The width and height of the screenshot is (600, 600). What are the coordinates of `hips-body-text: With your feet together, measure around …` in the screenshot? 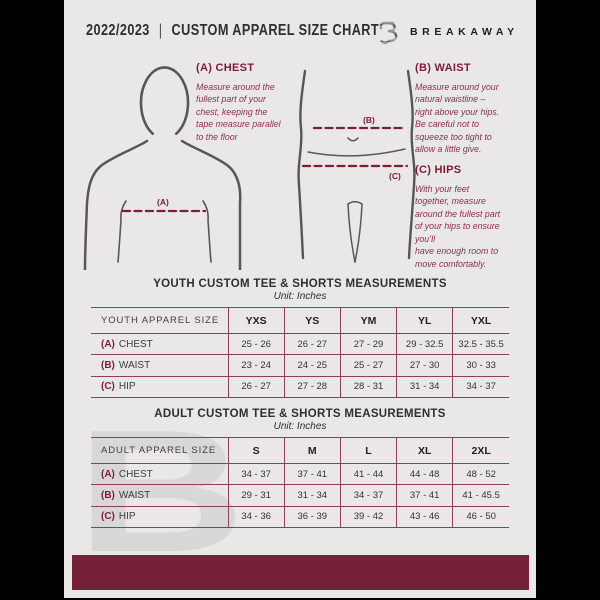 It's located at (458, 226).